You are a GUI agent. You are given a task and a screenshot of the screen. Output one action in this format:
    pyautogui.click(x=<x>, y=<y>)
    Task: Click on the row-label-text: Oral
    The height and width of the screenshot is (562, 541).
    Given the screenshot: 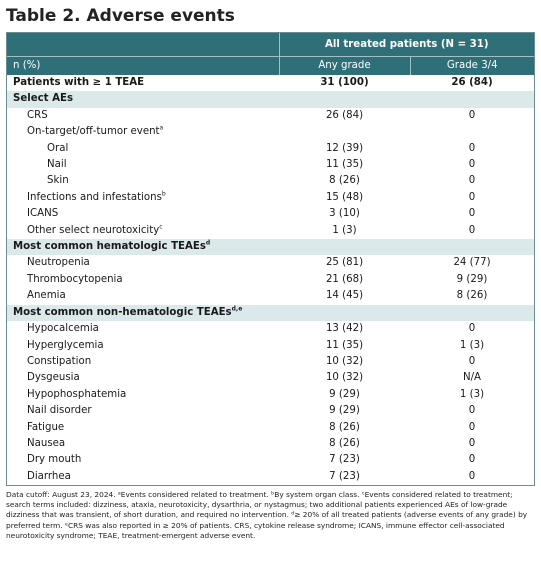 What is the action you would take?
    pyautogui.click(x=58, y=148)
    